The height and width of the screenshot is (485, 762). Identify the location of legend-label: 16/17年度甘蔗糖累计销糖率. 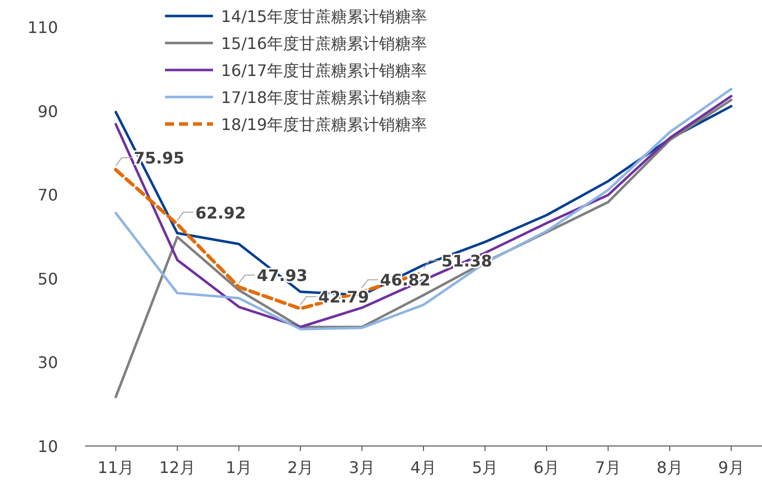
(324, 70).